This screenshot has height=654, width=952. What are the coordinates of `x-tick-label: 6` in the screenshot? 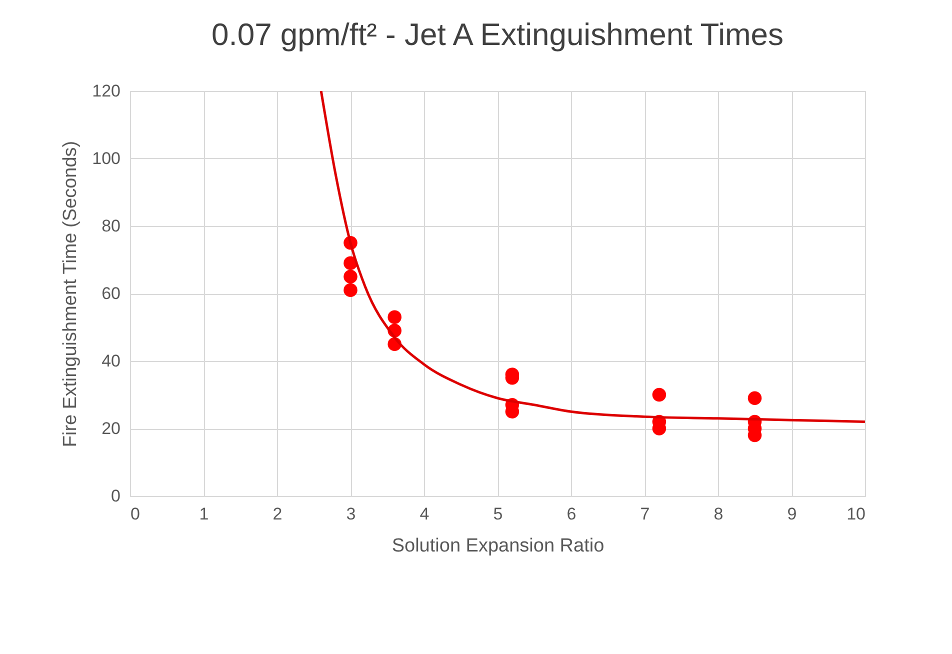 It's located at (571, 514).